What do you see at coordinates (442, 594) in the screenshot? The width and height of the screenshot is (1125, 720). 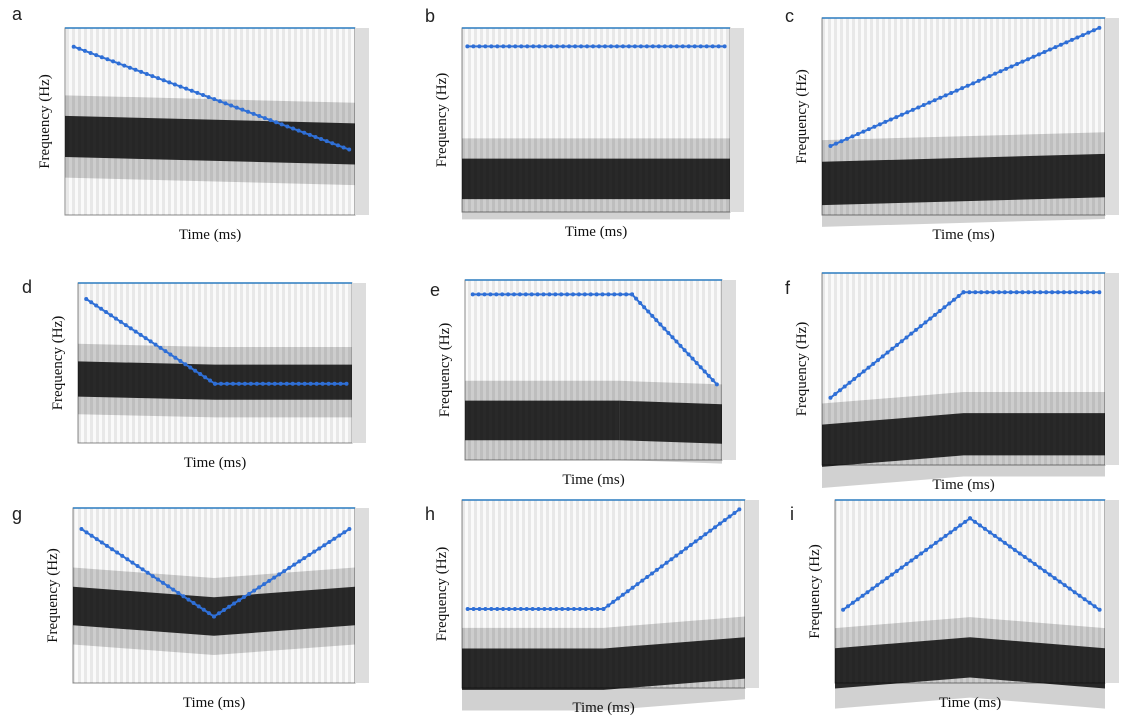 I see `y-axis-label: Frequency (Hz)` at bounding box center [442, 594].